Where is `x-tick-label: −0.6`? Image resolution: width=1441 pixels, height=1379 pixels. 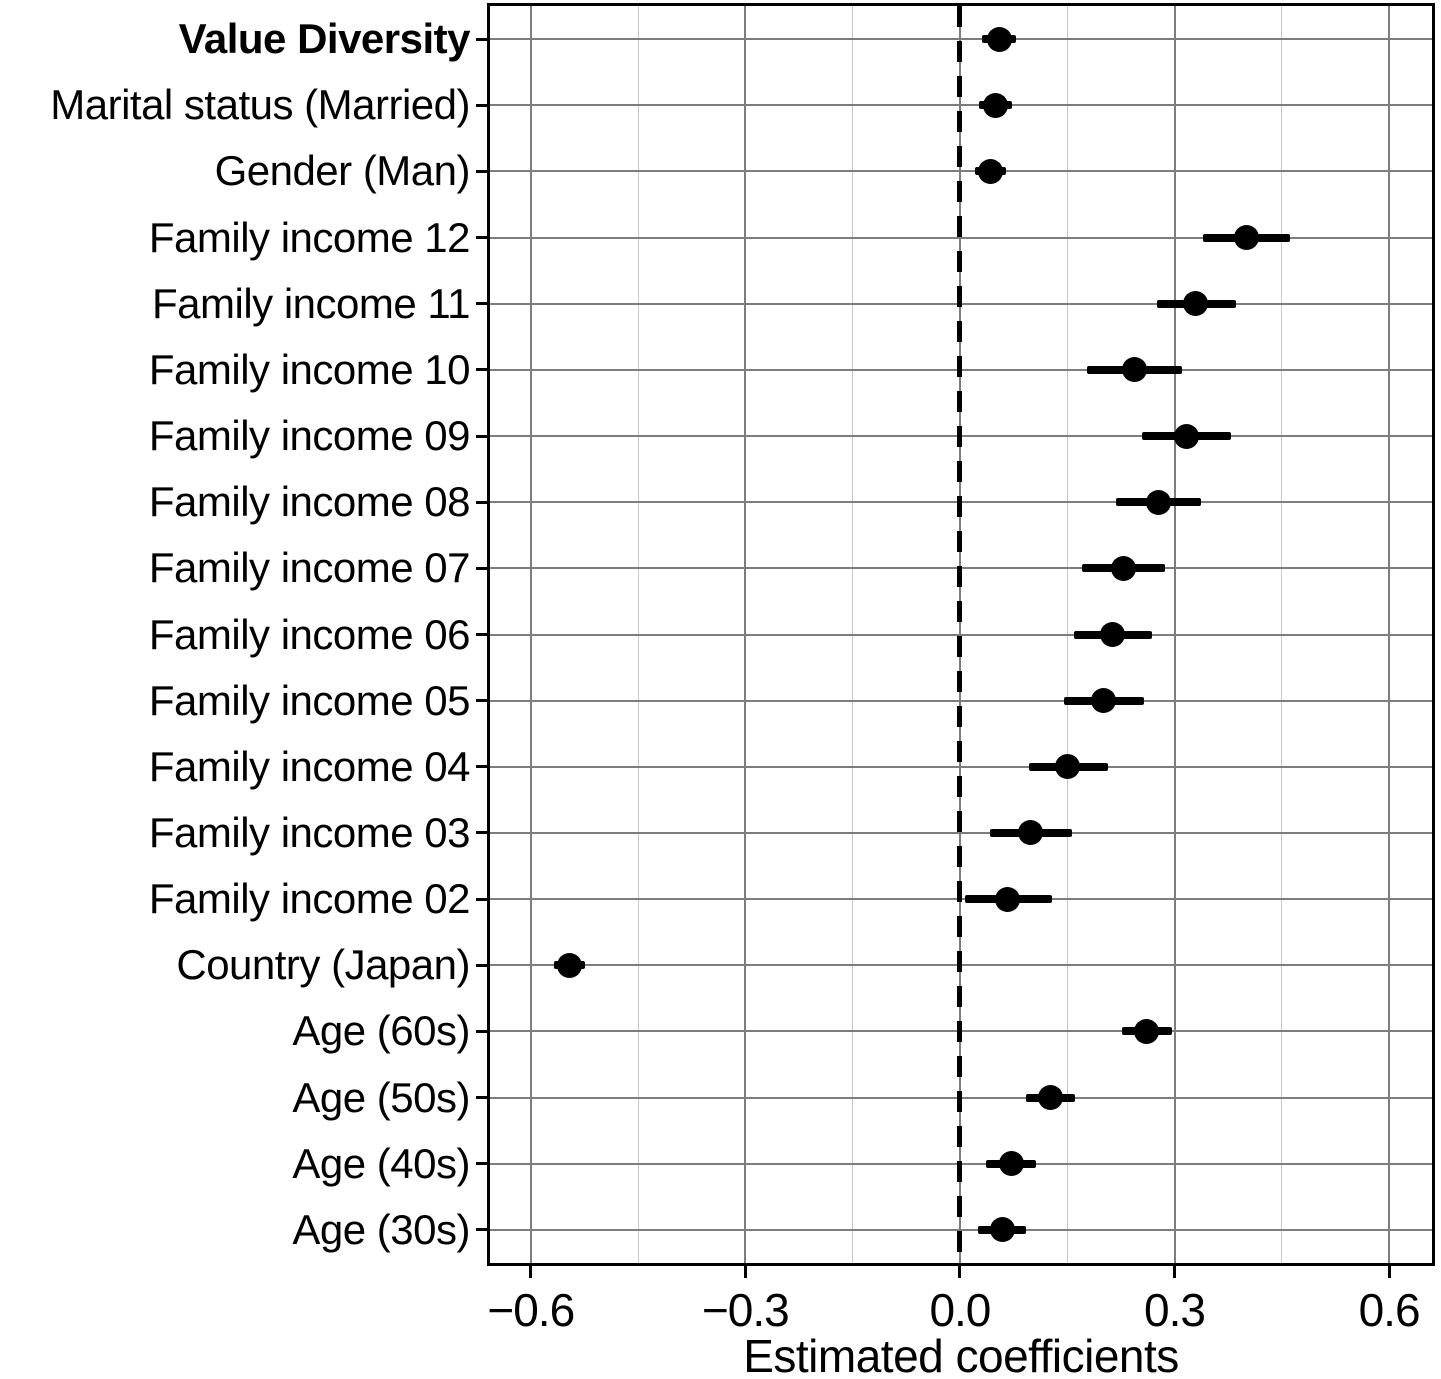 x-tick-label: −0.6 is located at coordinates (531, 1310).